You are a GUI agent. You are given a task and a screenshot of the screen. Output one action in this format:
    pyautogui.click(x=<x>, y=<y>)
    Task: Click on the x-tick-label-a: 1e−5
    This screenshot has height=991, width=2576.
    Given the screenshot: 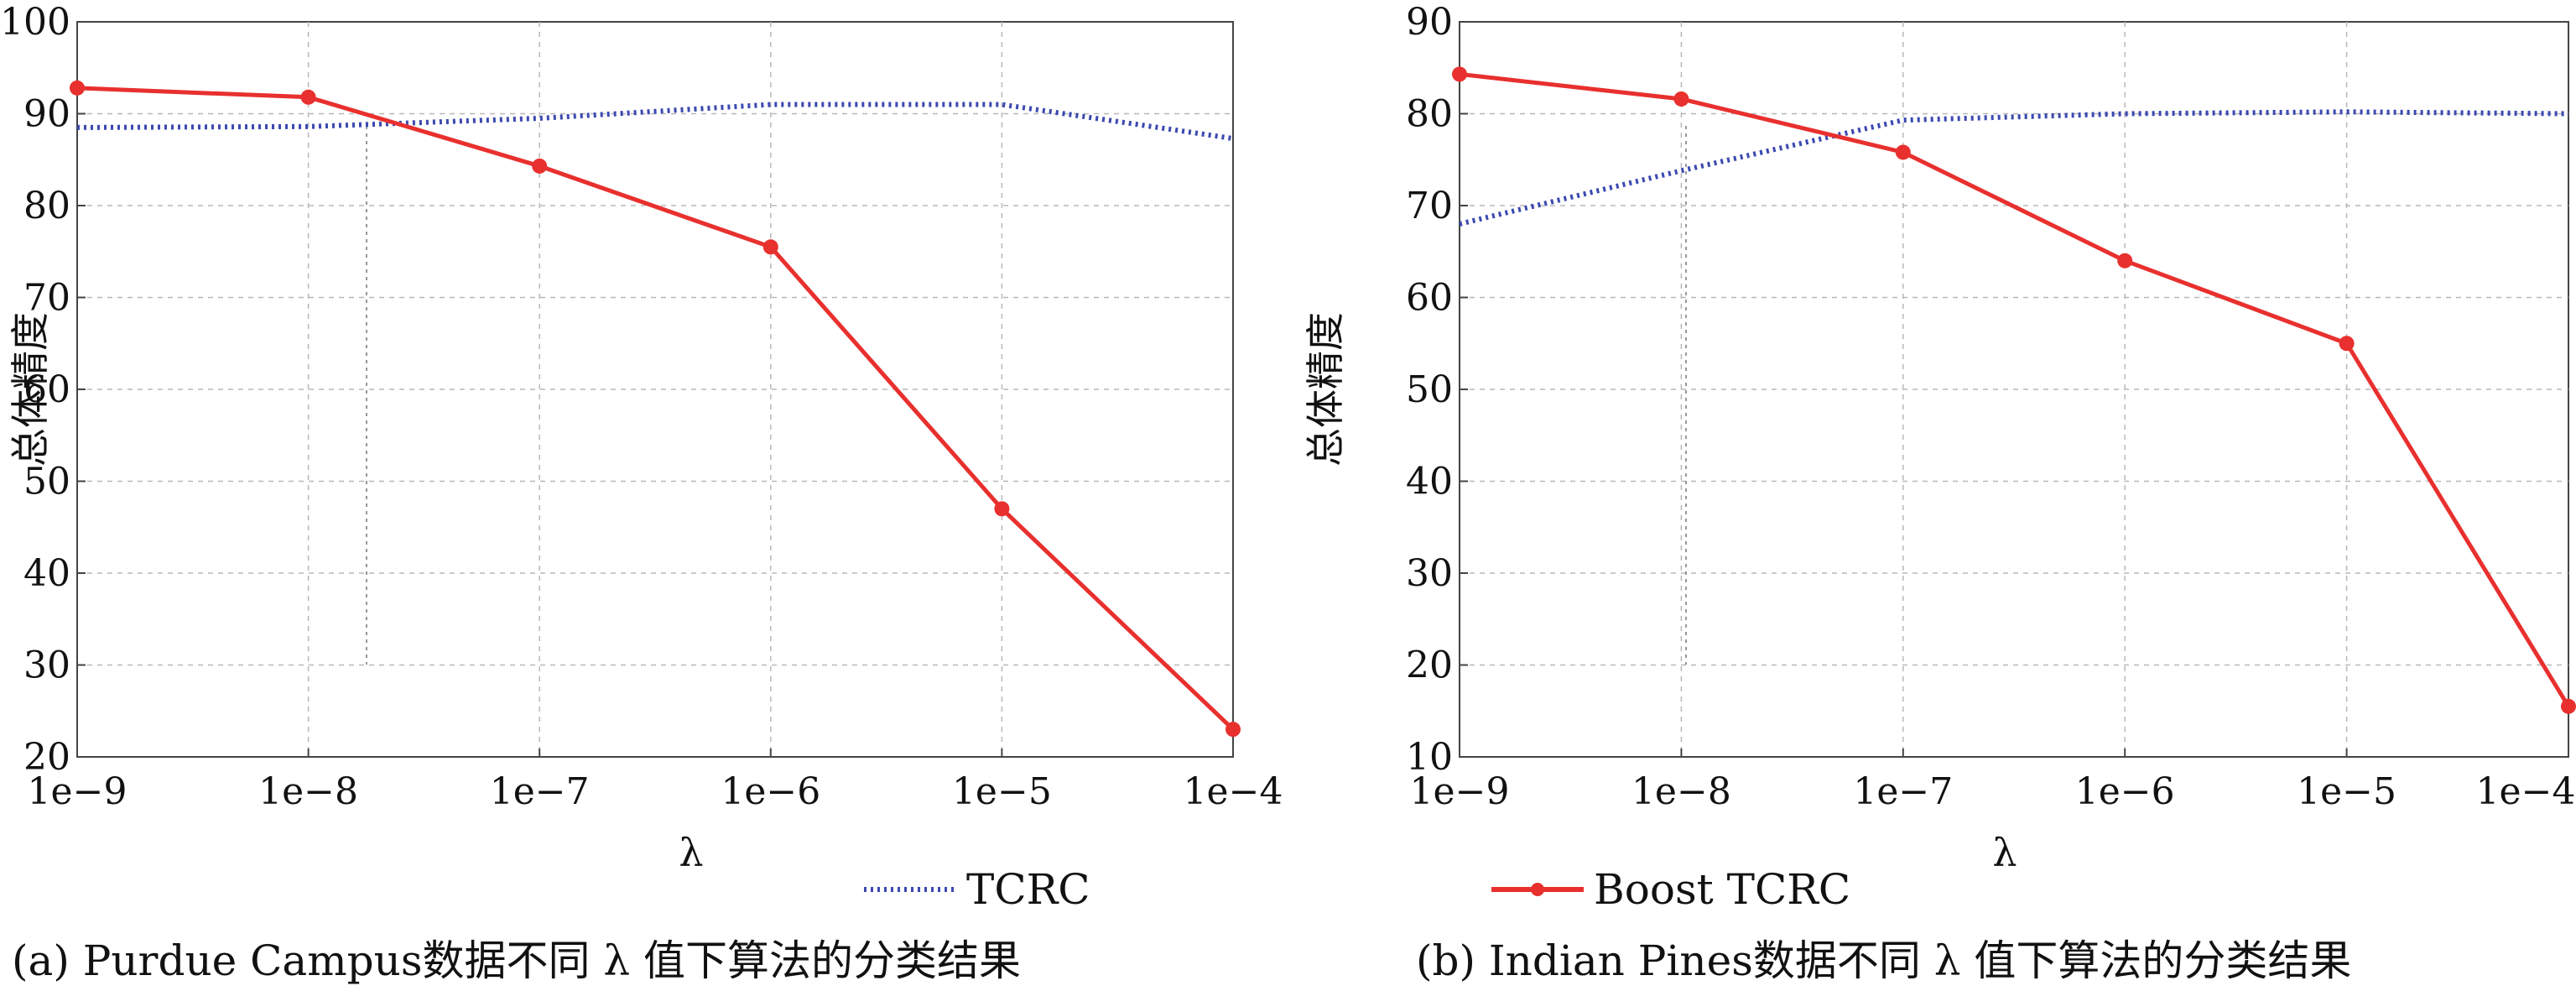 What is the action you would take?
    pyautogui.click(x=1002, y=791)
    